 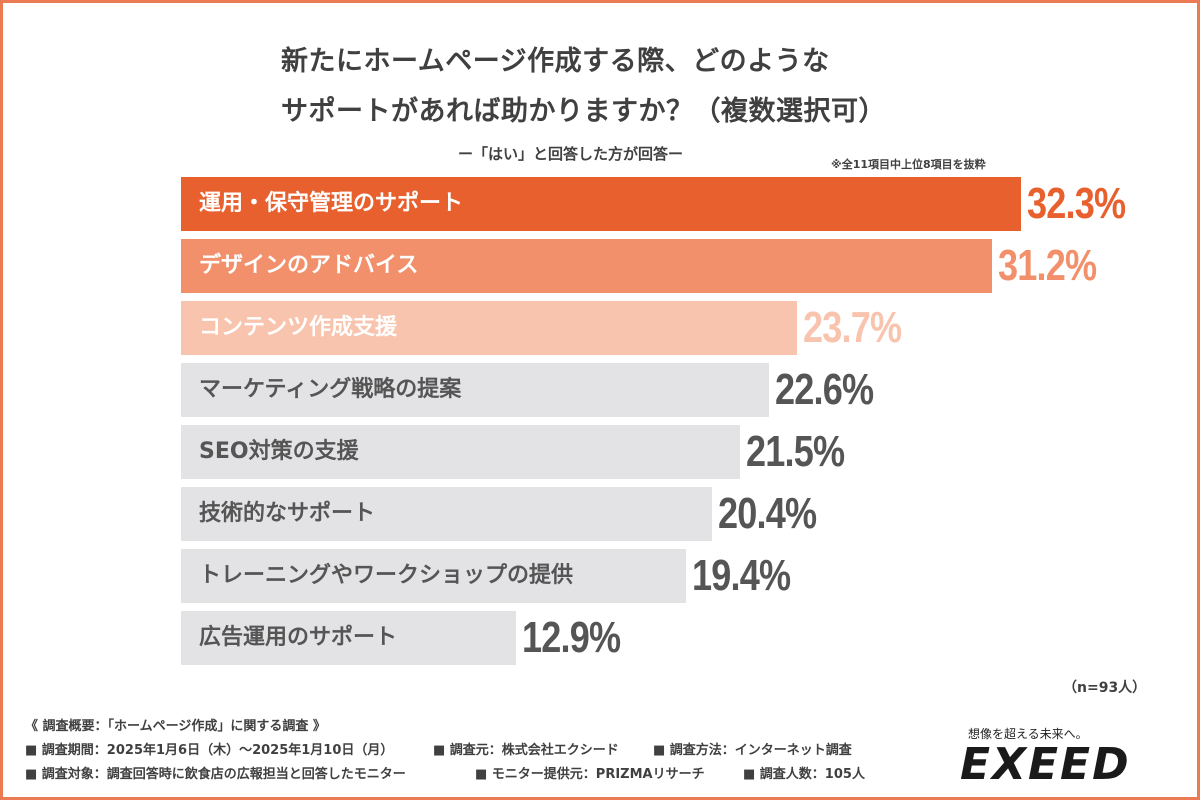 What do you see at coordinates (571, 637) in the screenshot?
I see `bar-value-8: 12.9%` at bounding box center [571, 637].